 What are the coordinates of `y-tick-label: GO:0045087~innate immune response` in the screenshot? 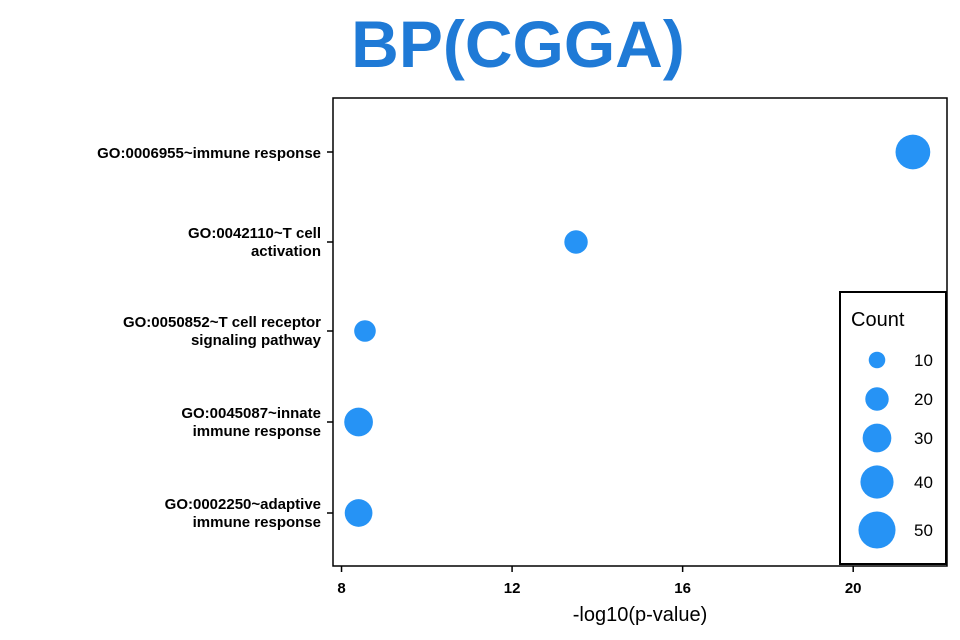 It's located at (251, 422).